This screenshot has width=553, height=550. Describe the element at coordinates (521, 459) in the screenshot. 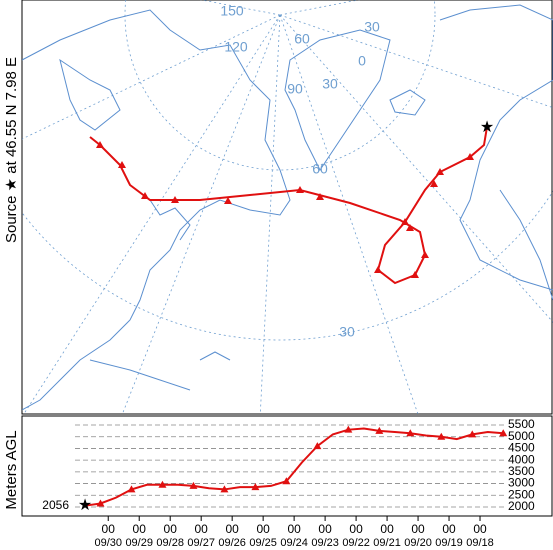

I see `y-tick-label: 4000` at that location.